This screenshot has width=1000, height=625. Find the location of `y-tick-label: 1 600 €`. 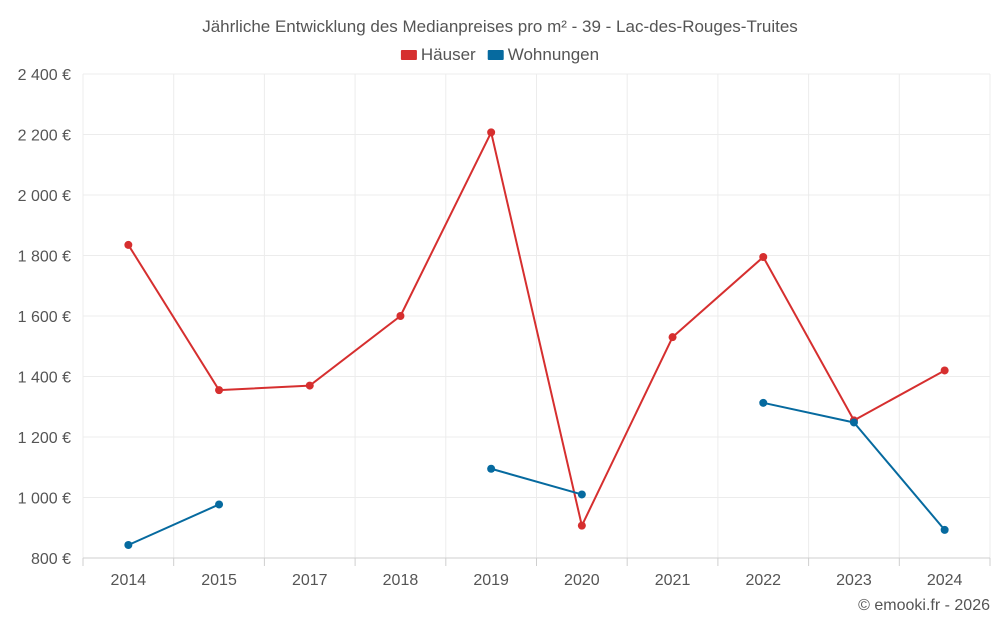

y-tick-label: 1 600 € is located at coordinates (44, 317).